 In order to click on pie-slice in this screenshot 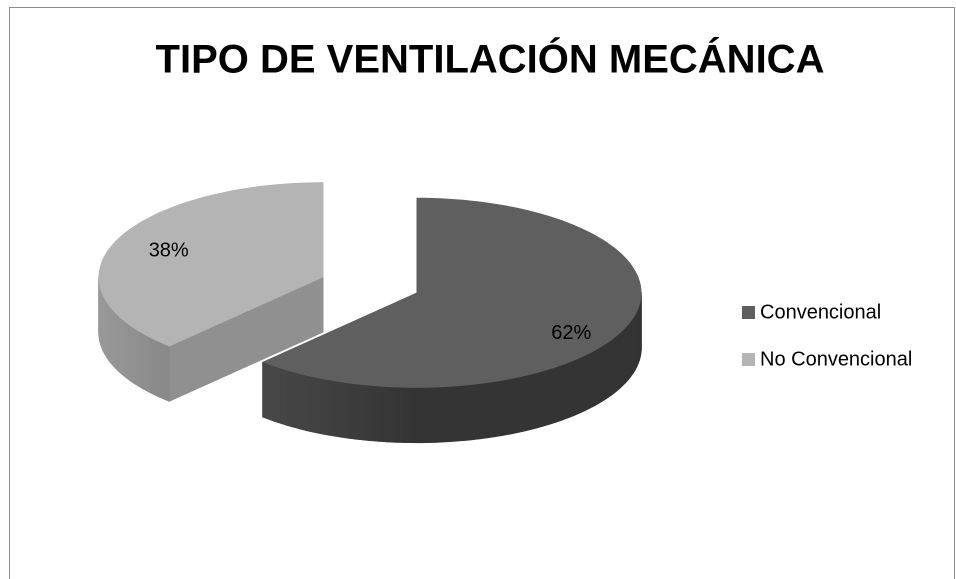, I will do `click(211, 292)`.